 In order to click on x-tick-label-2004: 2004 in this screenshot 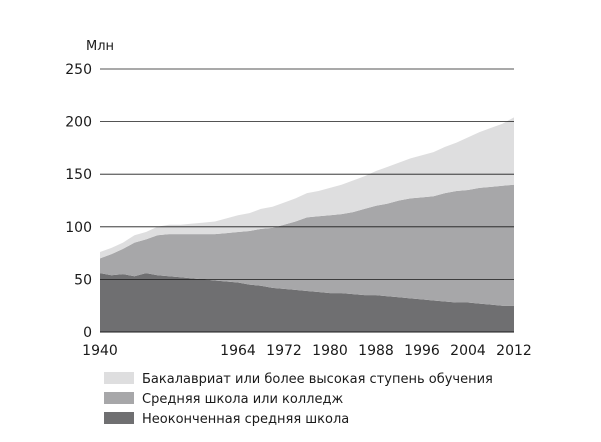, I will do `click(468, 351)`.